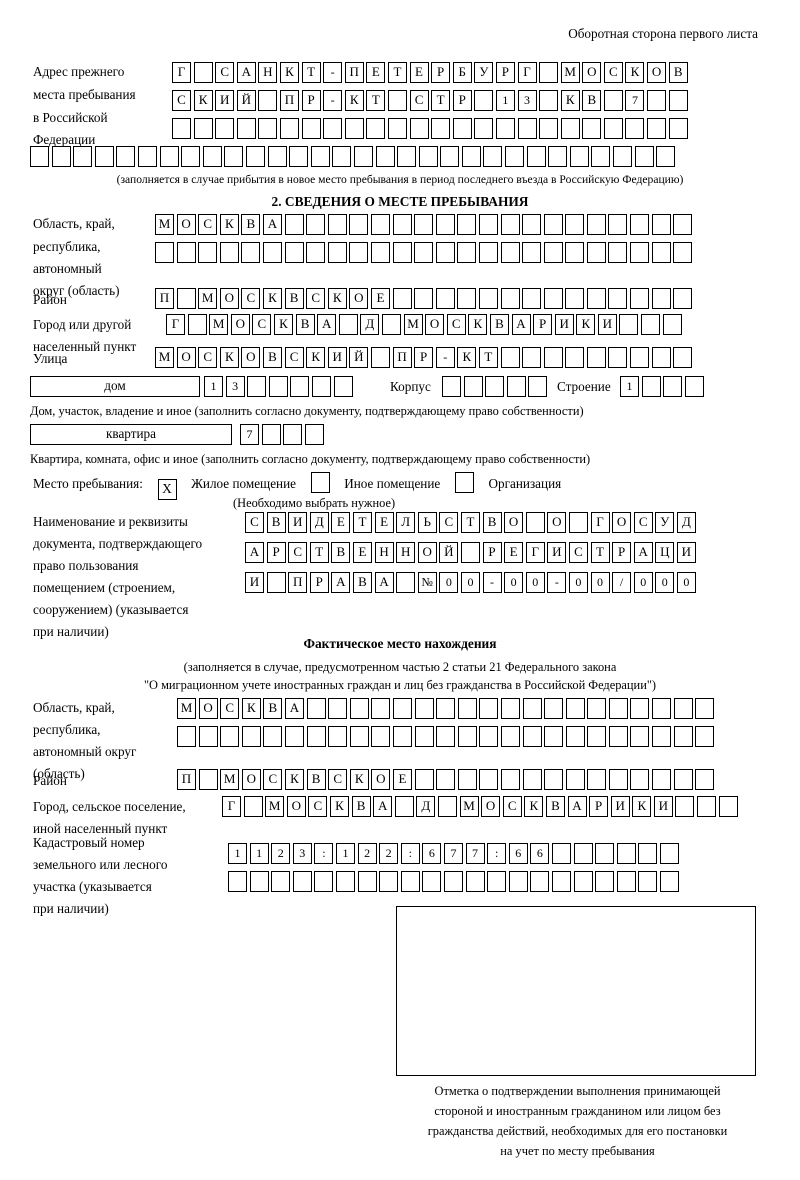  I want to click on char-cell: Б, so click(462, 72).